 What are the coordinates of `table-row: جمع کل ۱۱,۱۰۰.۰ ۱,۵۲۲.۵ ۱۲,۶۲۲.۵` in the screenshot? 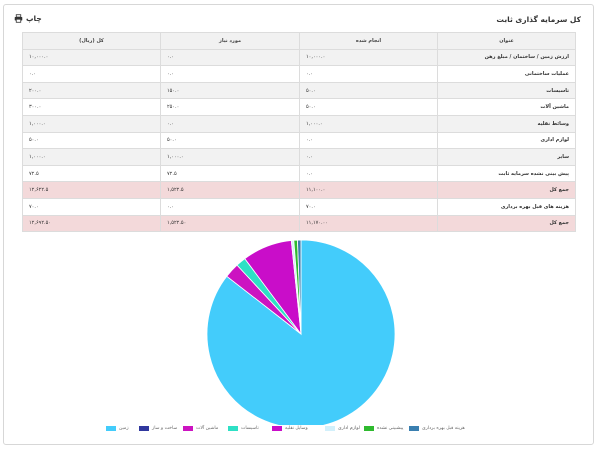 It's located at (299, 190).